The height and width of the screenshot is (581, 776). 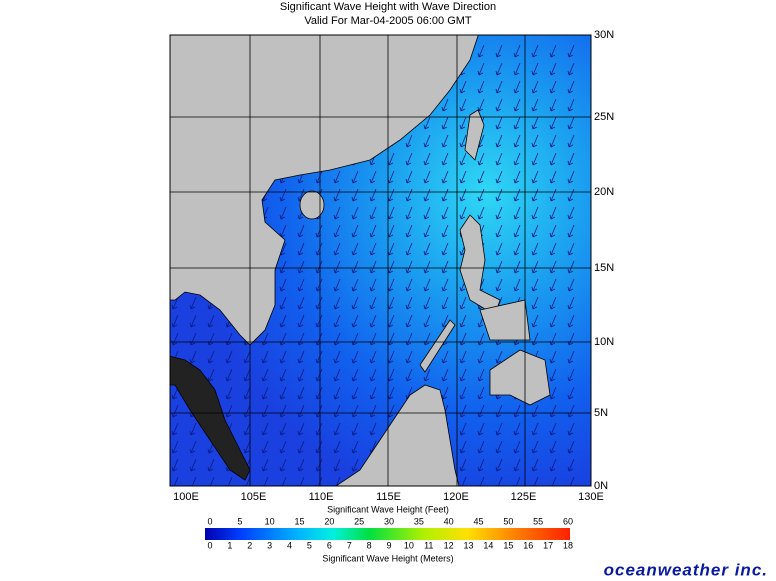 I want to click on feet-label: 55, so click(x=538, y=521).